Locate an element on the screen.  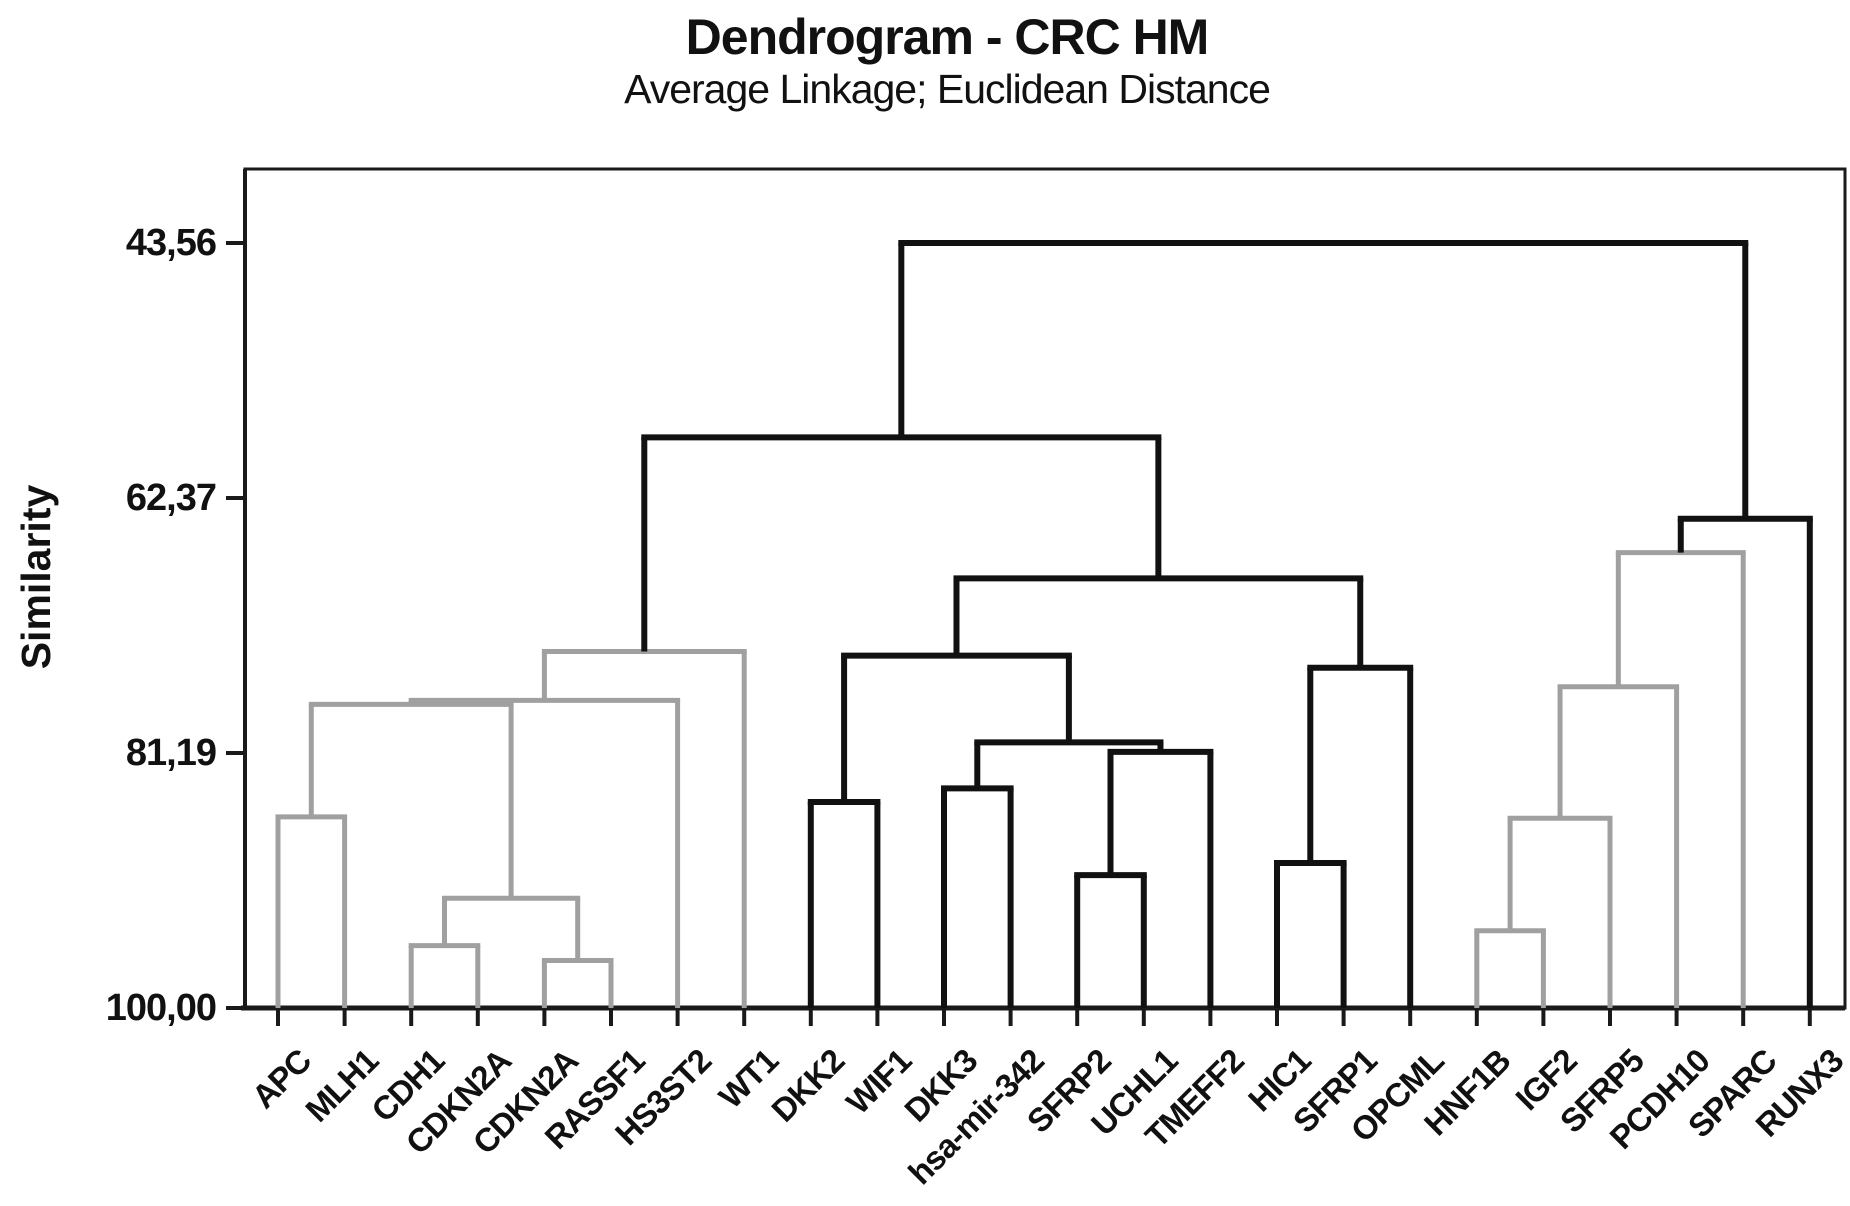
merge-M11 is located at coordinates (1160, 878).